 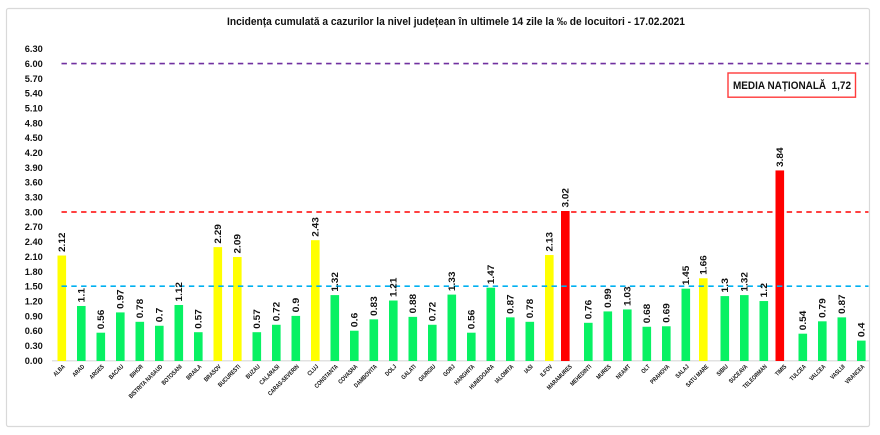 What do you see at coordinates (34, 361) in the screenshot?
I see `svg-text: 0.00` at bounding box center [34, 361].